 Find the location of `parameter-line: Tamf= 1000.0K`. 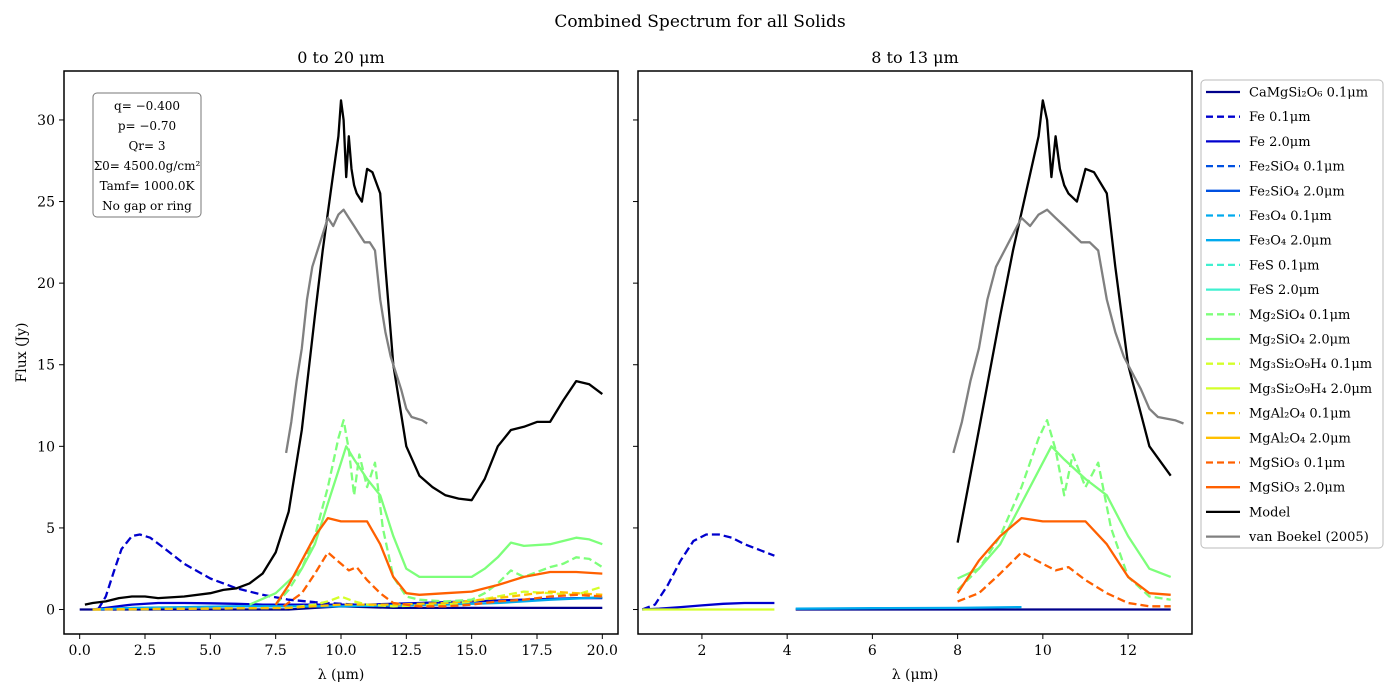

parameter-line: Tamf= 1000.0K is located at coordinates (148, 186).